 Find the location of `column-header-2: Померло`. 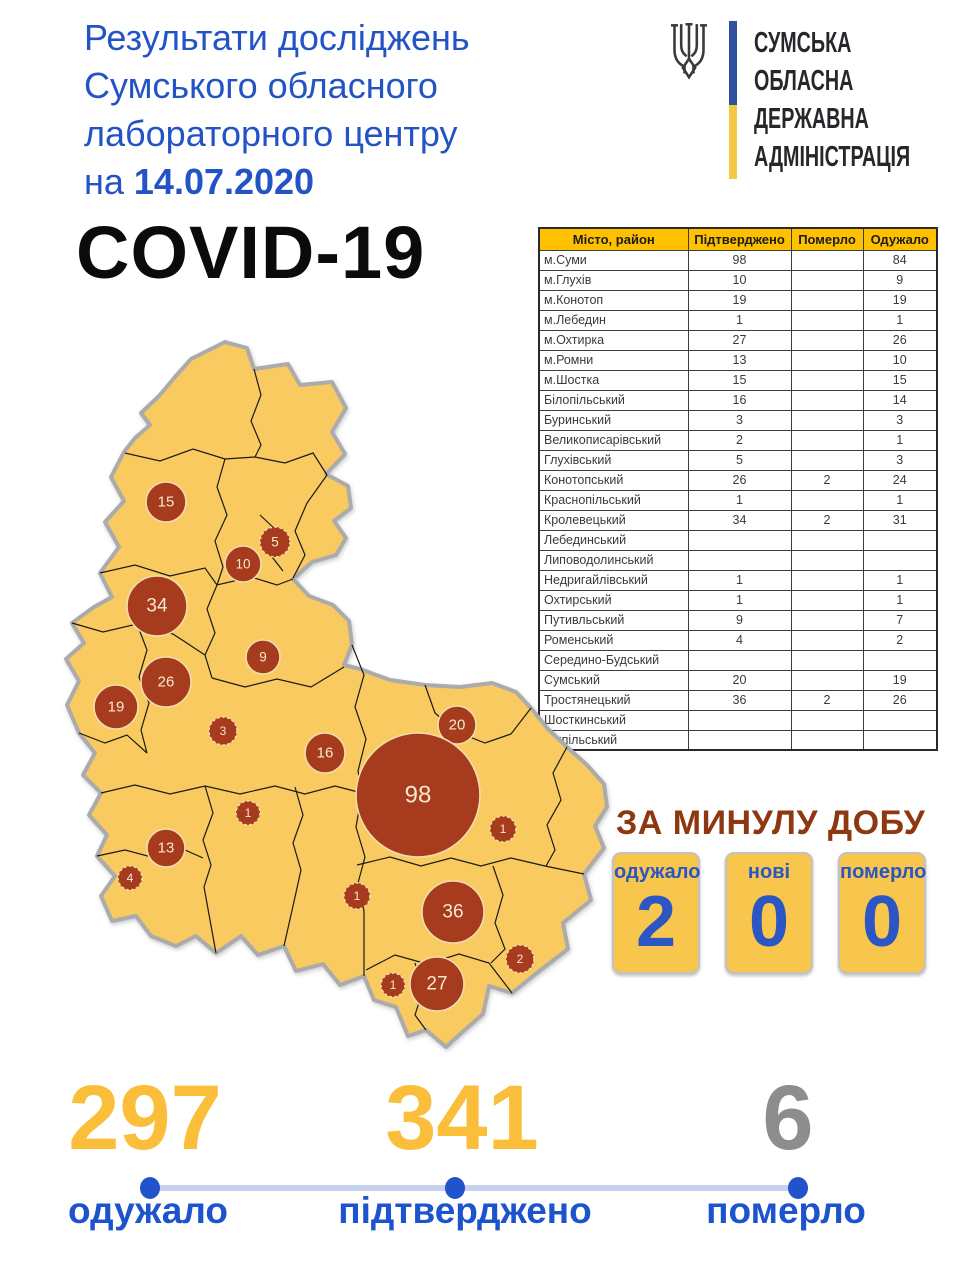

column-header-2: Померло is located at coordinates (827, 239).